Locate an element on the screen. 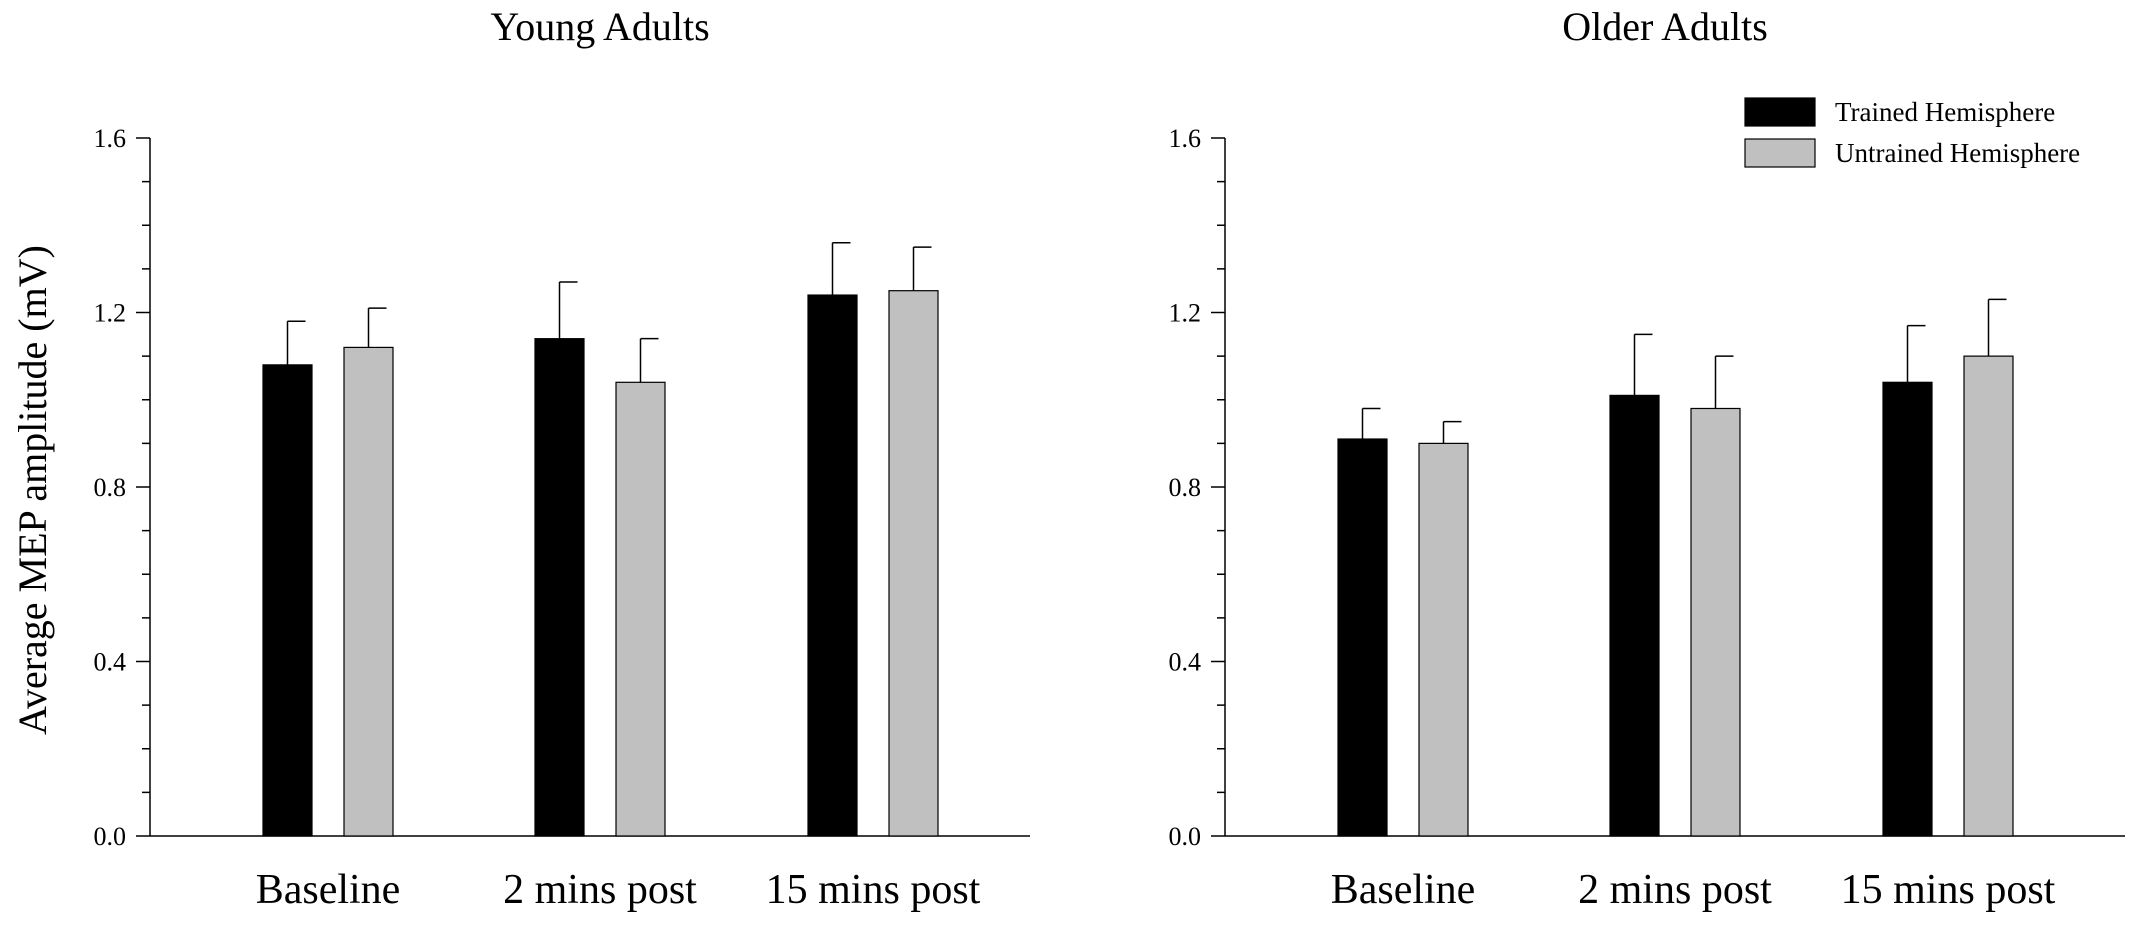 This screenshot has height=925, width=2133. legend-entry: Untrained Hemisphere is located at coordinates (1912, 153).